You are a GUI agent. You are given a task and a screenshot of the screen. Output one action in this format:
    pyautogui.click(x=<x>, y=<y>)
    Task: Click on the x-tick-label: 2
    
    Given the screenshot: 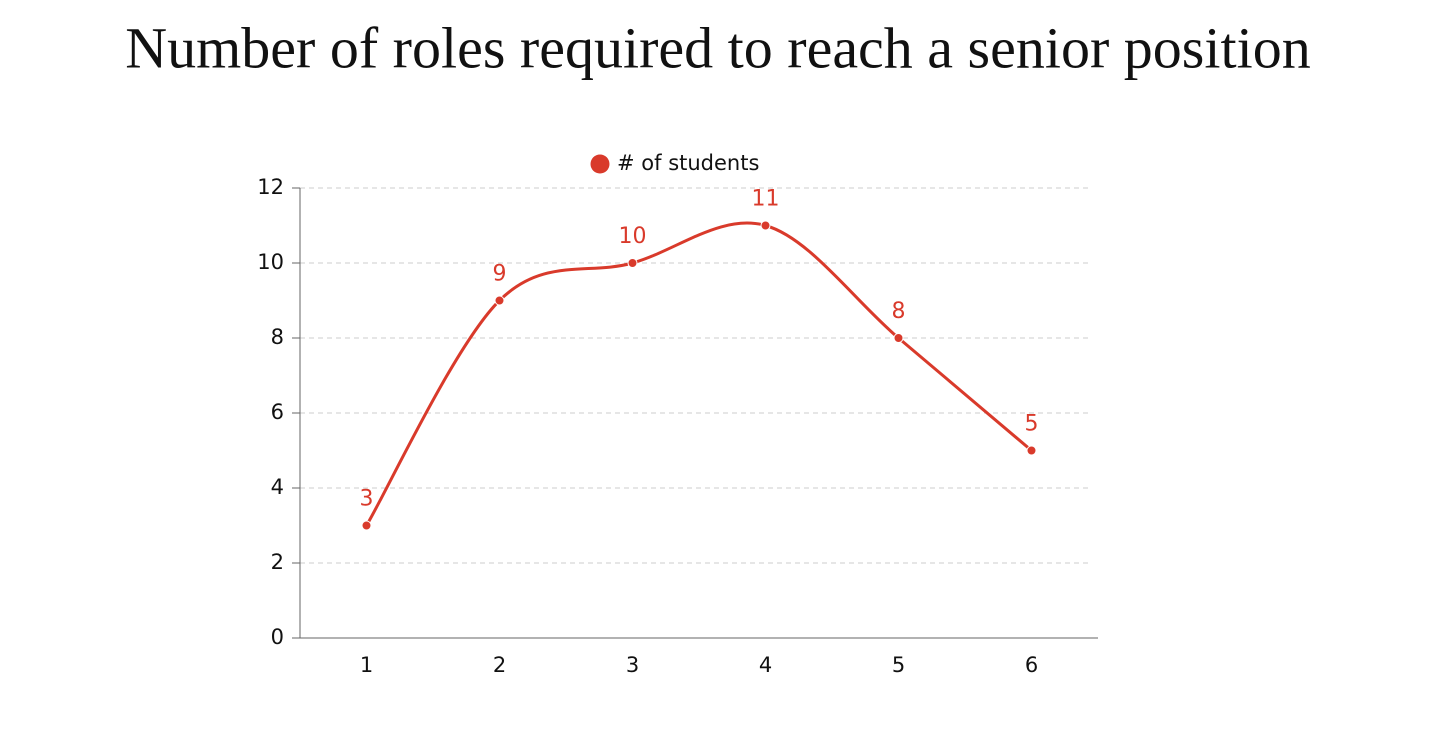 What is the action you would take?
    pyautogui.click(x=499, y=665)
    